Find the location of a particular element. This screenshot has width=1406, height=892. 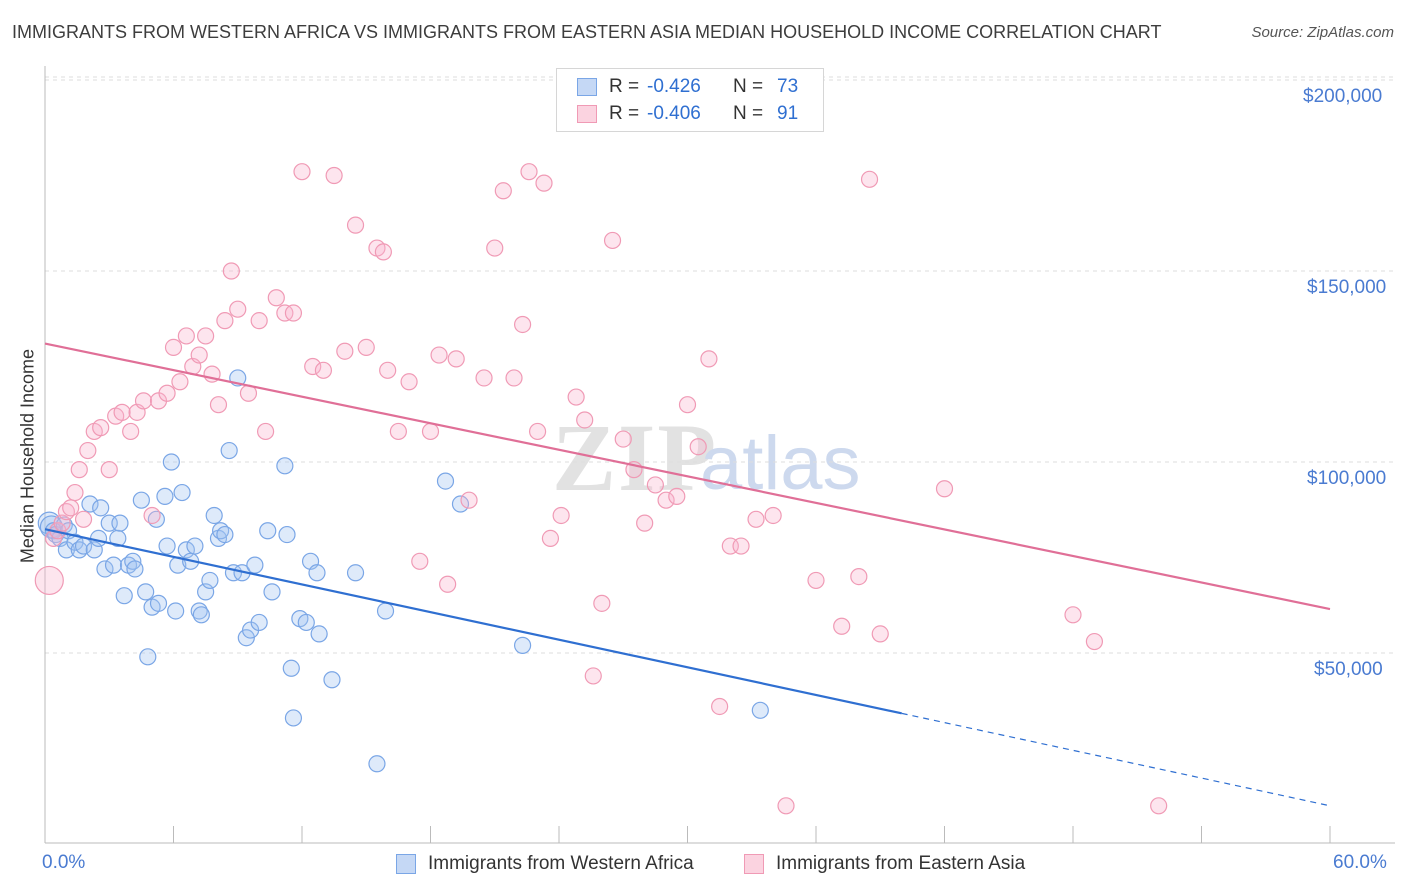

x-tick-label: 0.0% is located at coordinates (64, 862).